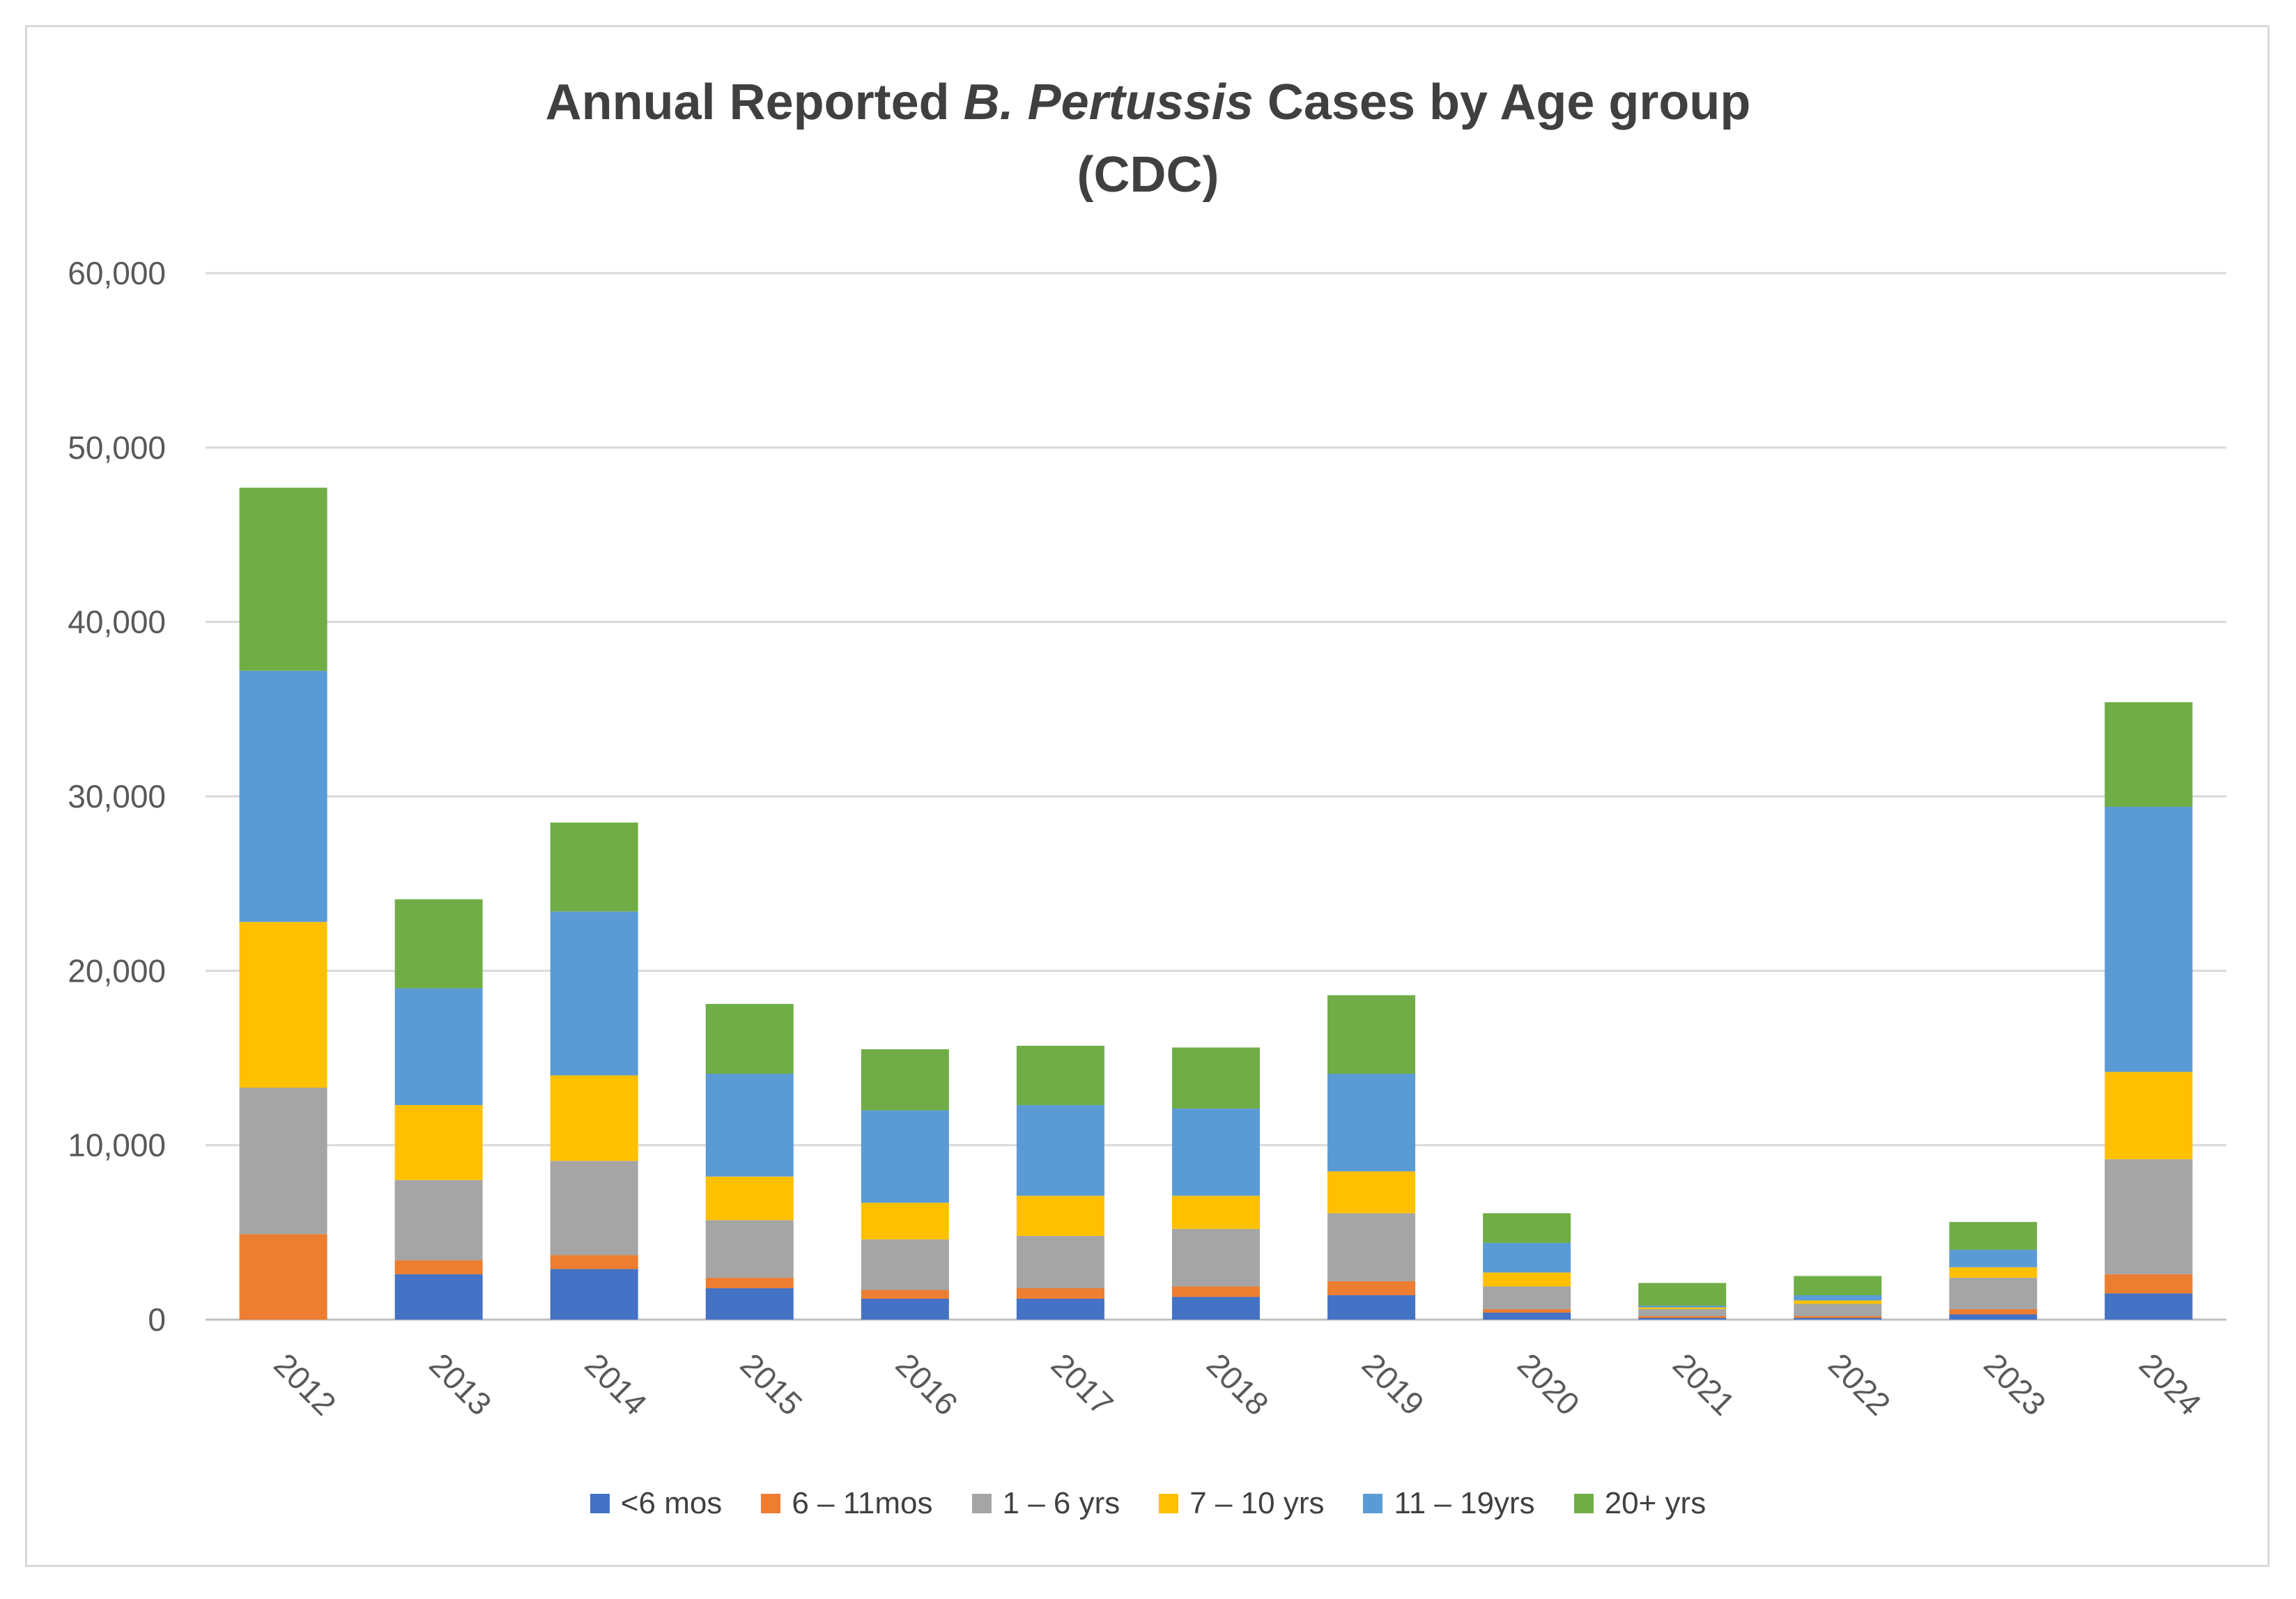 This screenshot has width=2296, height=1599. I want to click on x-tick-label-2018: 2018, so click(1238, 1384).